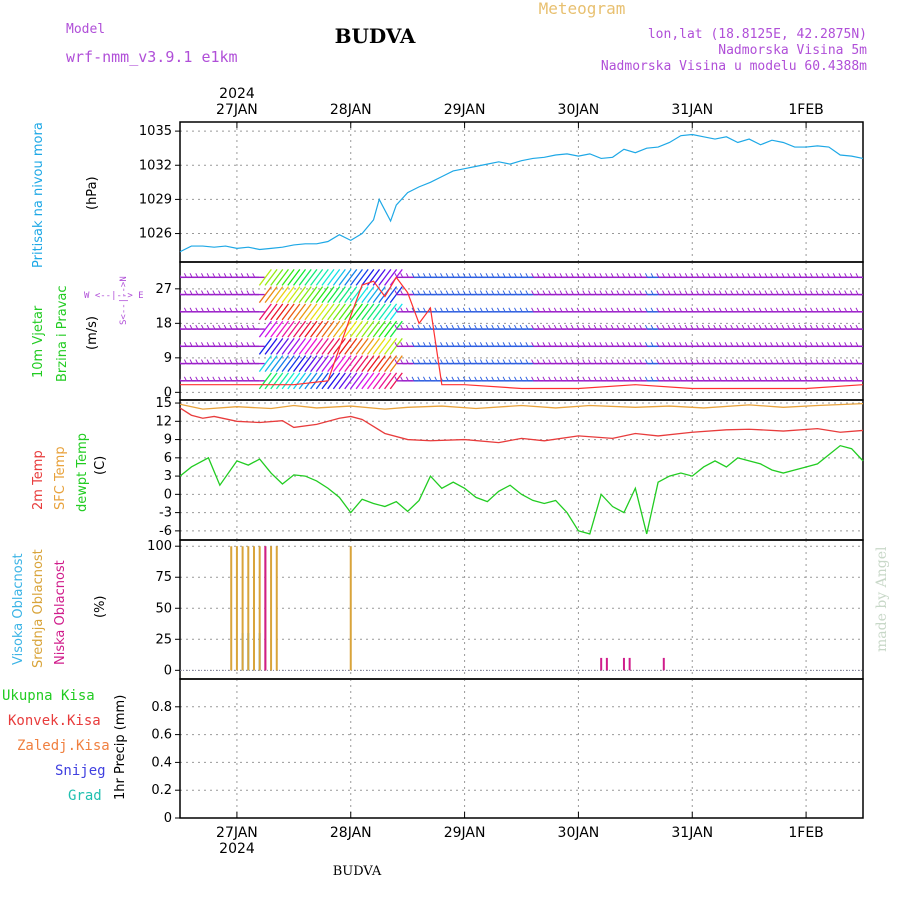 This screenshot has width=900, height=900. What do you see at coordinates (792, 50) in the screenshot?
I see `elevation-label: Nadmorska Visina 5m` at bounding box center [792, 50].